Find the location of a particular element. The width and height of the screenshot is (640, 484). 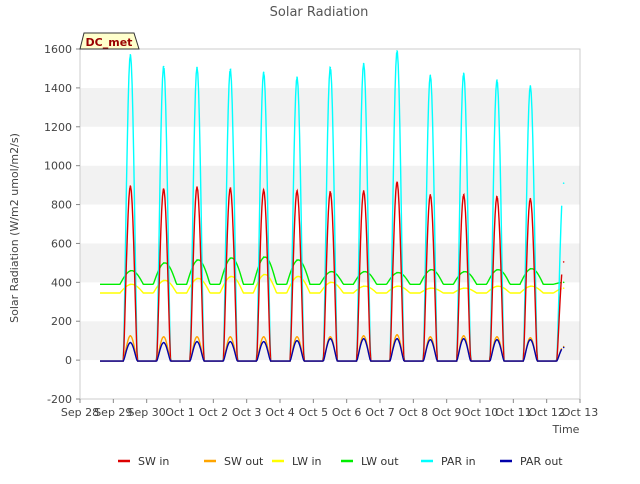

x-tick-label: Oct 10 is located at coordinates (480, 412).